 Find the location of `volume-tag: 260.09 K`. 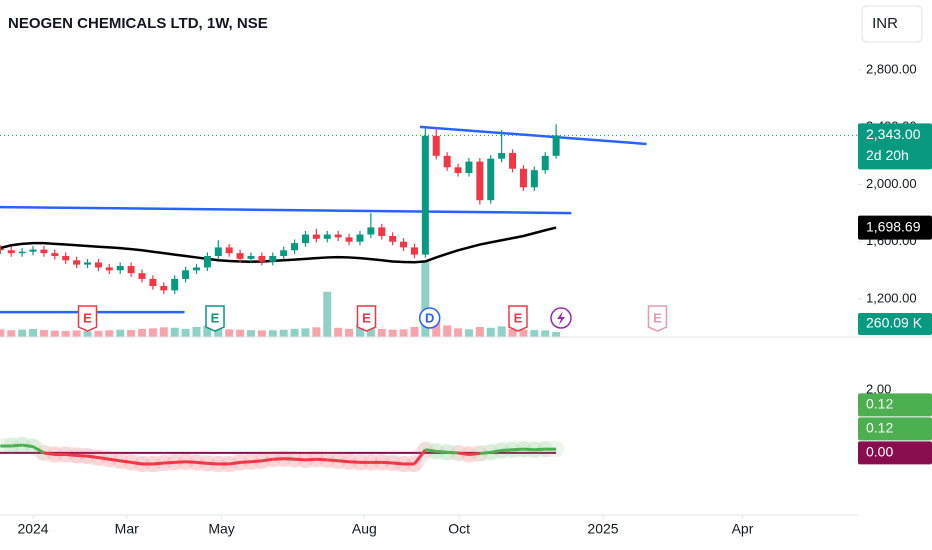

volume-tag: 260.09 K is located at coordinates (894, 323).